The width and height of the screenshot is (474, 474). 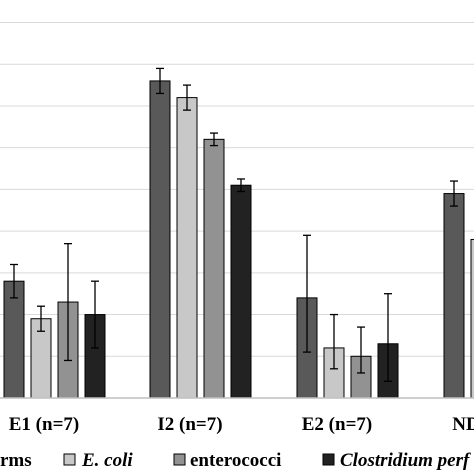 What do you see at coordinates (44, 424) in the screenshot?
I see `x-tick-label: E1 (n=7)` at bounding box center [44, 424].